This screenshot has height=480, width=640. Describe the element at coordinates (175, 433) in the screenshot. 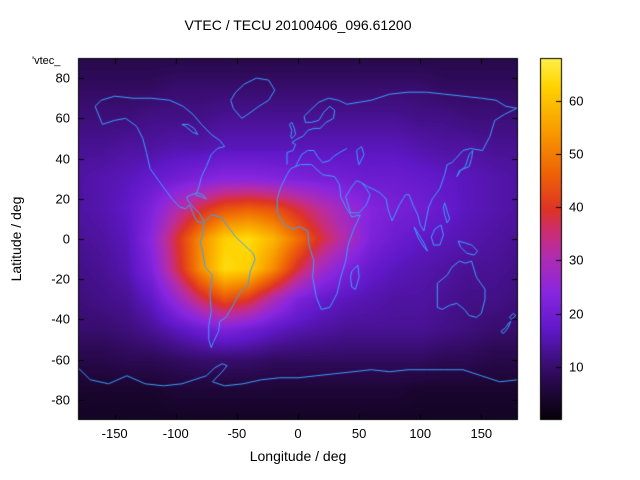

I see `x-tick-label: -100` at that location.